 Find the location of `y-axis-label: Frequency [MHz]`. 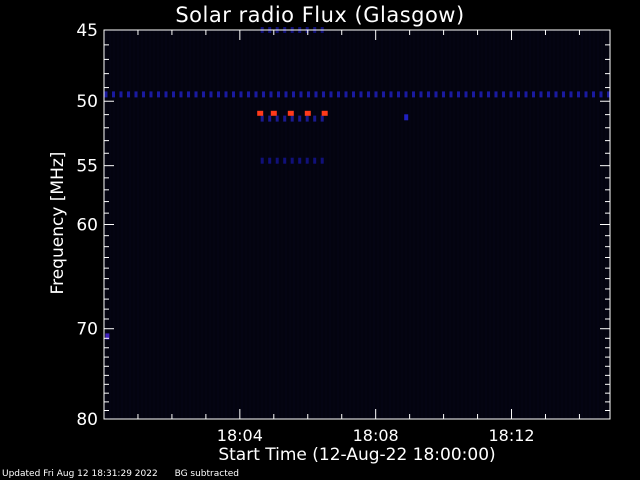

y-axis-label: Frequency [MHz] is located at coordinates (58, 223).